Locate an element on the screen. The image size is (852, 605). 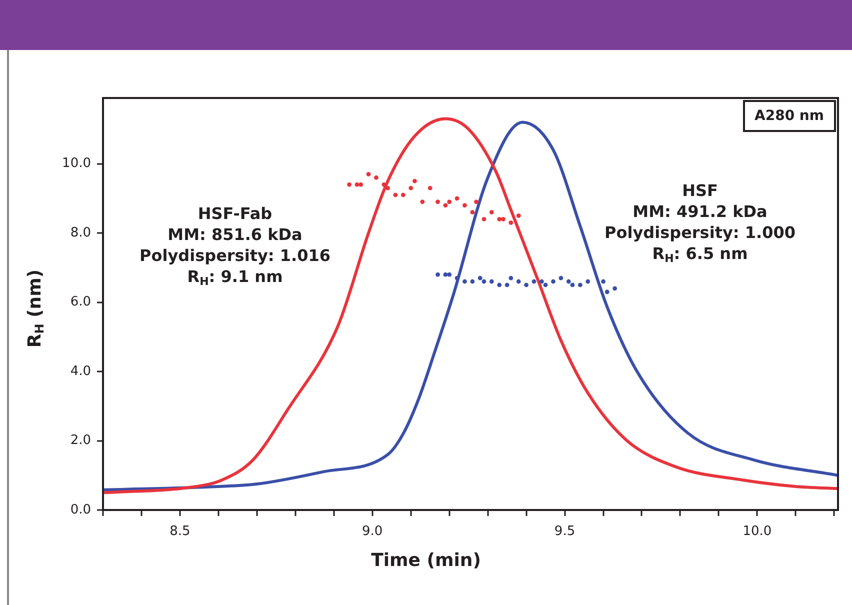
y-tick-label: 0.0 is located at coordinates (80, 510).